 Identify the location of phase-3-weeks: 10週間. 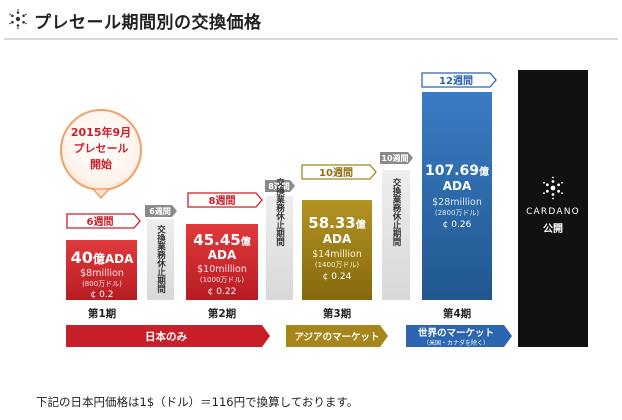
(336, 173).